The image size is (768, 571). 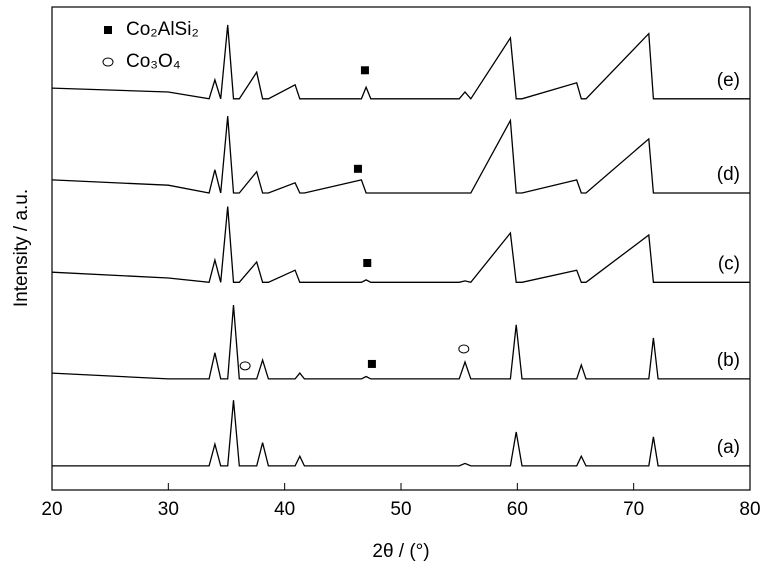 What do you see at coordinates (400, 551) in the screenshot?
I see `x-axis-label: 2θ / (°)` at bounding box center [400, 551].